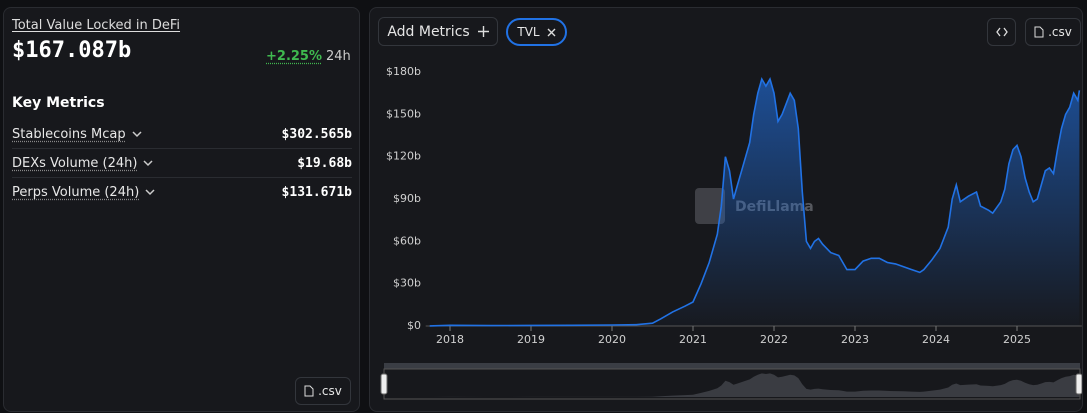 Image resolution: width=1087 pixels, height=413 pixels. Describe the element at coordinates (72, 50) in the screenshot. I see `tvl-value: $167.087b` at that location.